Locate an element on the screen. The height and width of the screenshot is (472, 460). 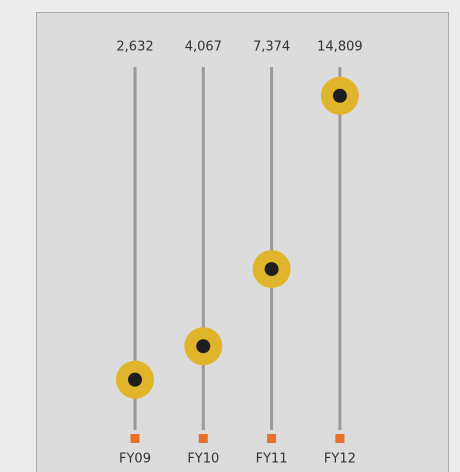
category-label: FY12 is located at coordinates (340, 459).